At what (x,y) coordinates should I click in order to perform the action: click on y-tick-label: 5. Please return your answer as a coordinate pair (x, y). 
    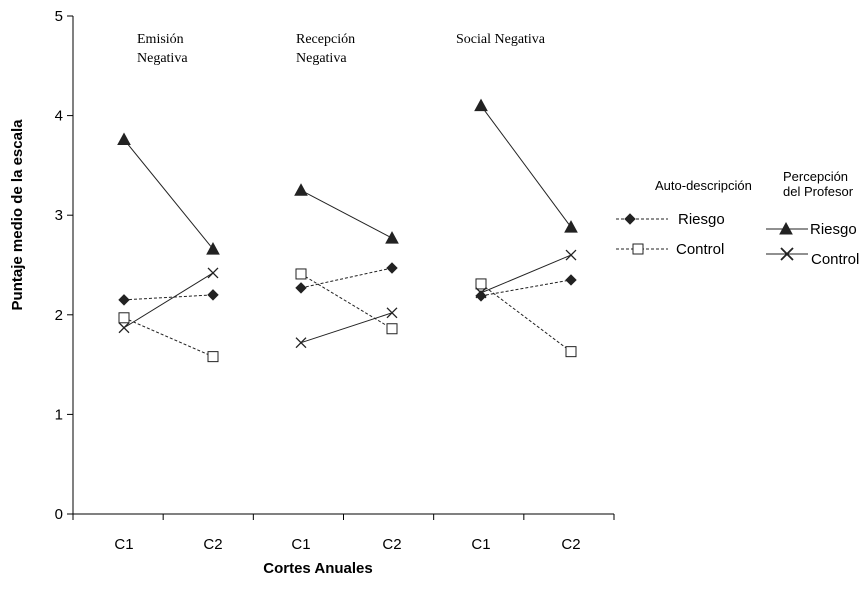
    Looking at the image, I should click on (59, 16).